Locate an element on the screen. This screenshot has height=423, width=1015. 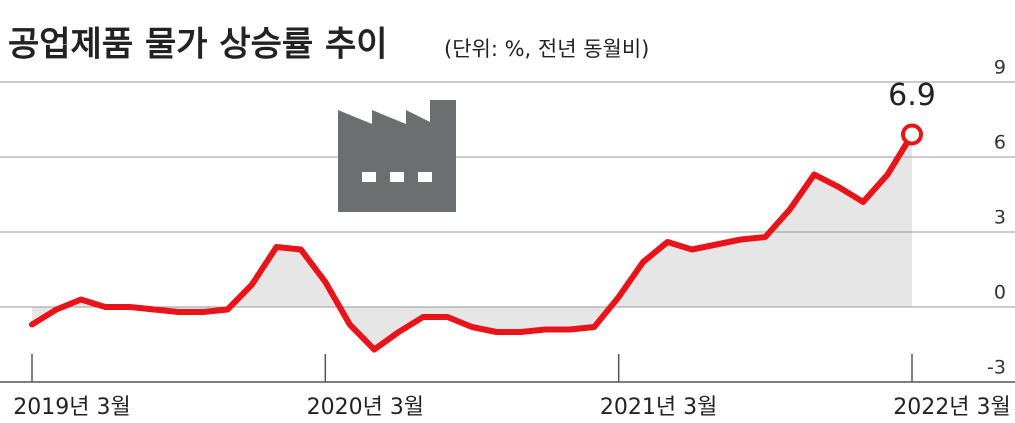
chart-subtitle: (단위: %, 전년 동월비) is located at coordinates (546, 49).